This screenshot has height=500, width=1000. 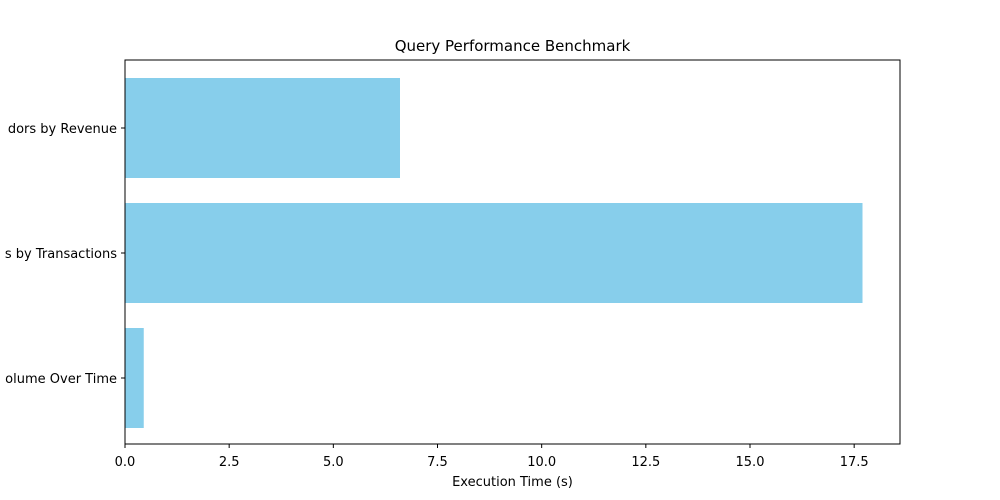 What do you see at coordinates (512, 482) in the screenshot?
I see `x-axis-label: Execution Time (s)` at bounding box center [512, 482].